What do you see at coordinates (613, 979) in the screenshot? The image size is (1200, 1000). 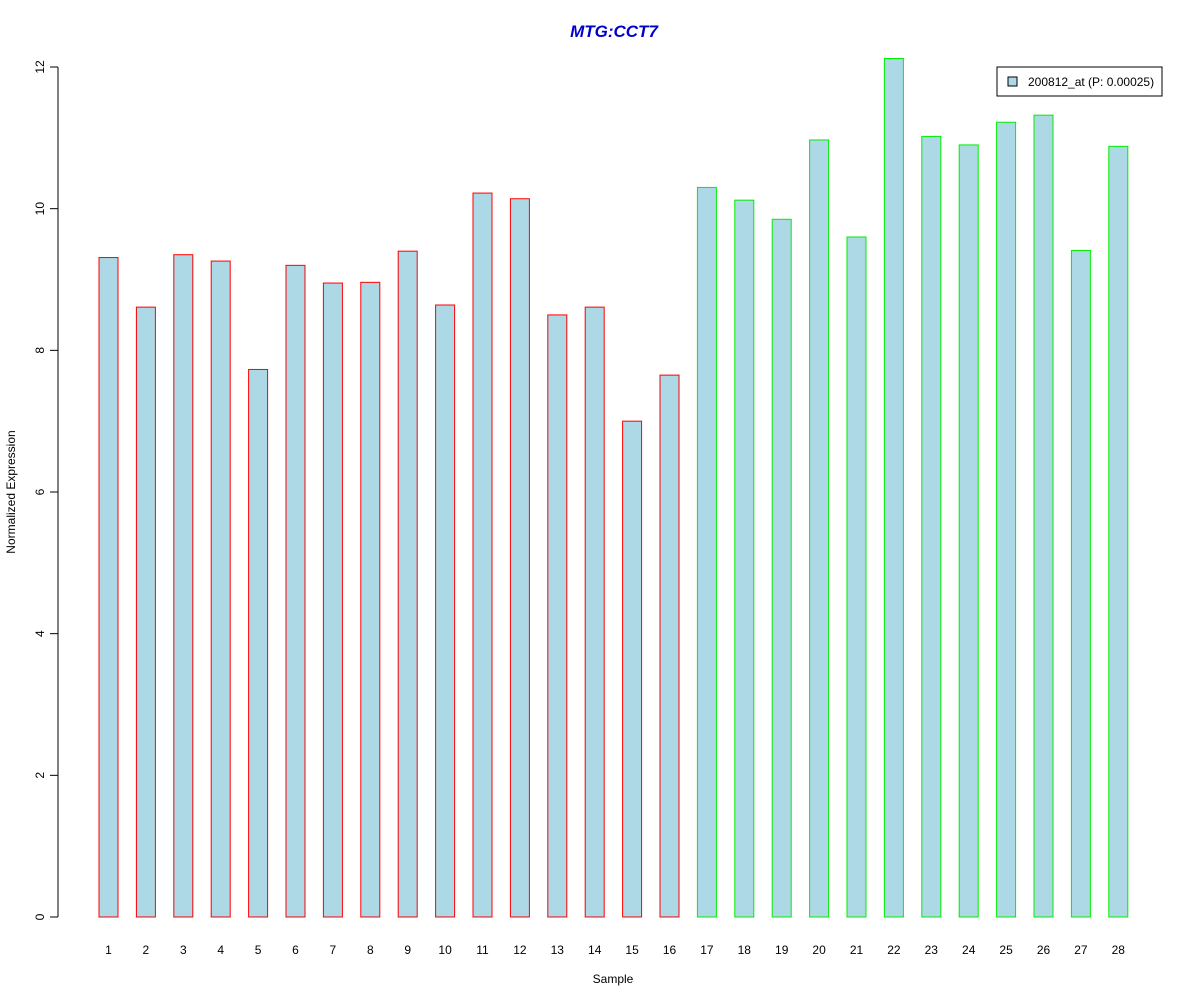 I see `x-axis-title: Sample` at bounding box center [613, 979].